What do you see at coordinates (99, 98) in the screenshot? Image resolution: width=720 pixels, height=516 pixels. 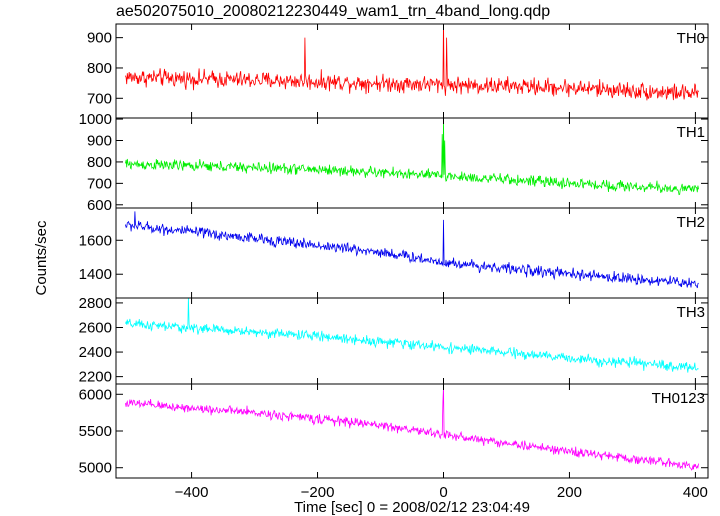 I see `y-tick-label-th0-0: 700` at bounding box center [99, 98].